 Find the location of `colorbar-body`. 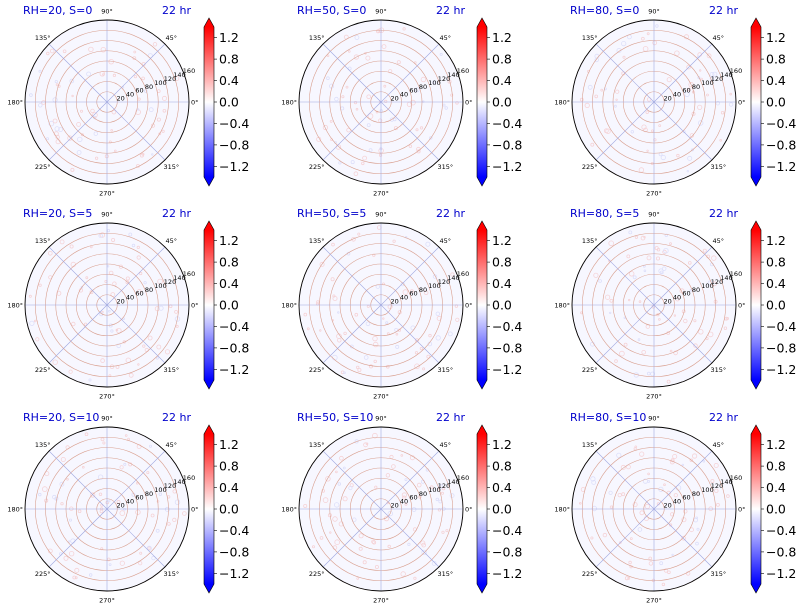

colorbar-body is located at coordinates (209, 509).